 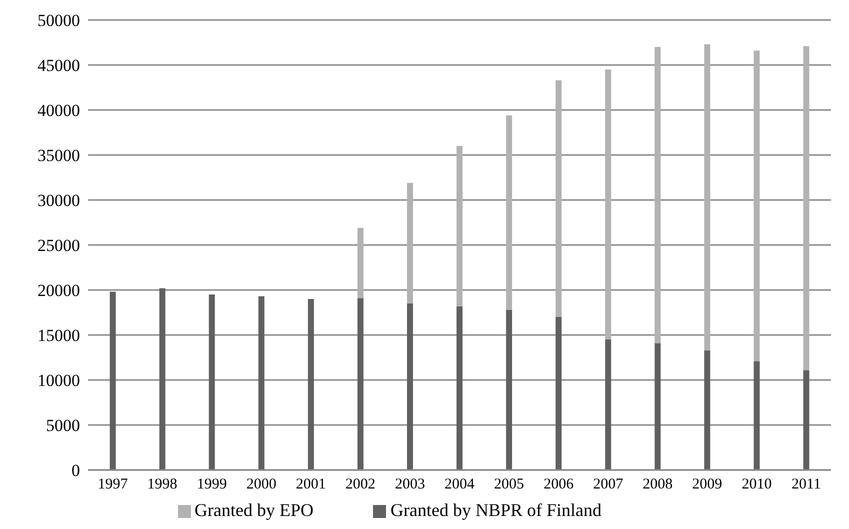 I want to click on y-tick-label: 5000, so click(x=63, y=426).